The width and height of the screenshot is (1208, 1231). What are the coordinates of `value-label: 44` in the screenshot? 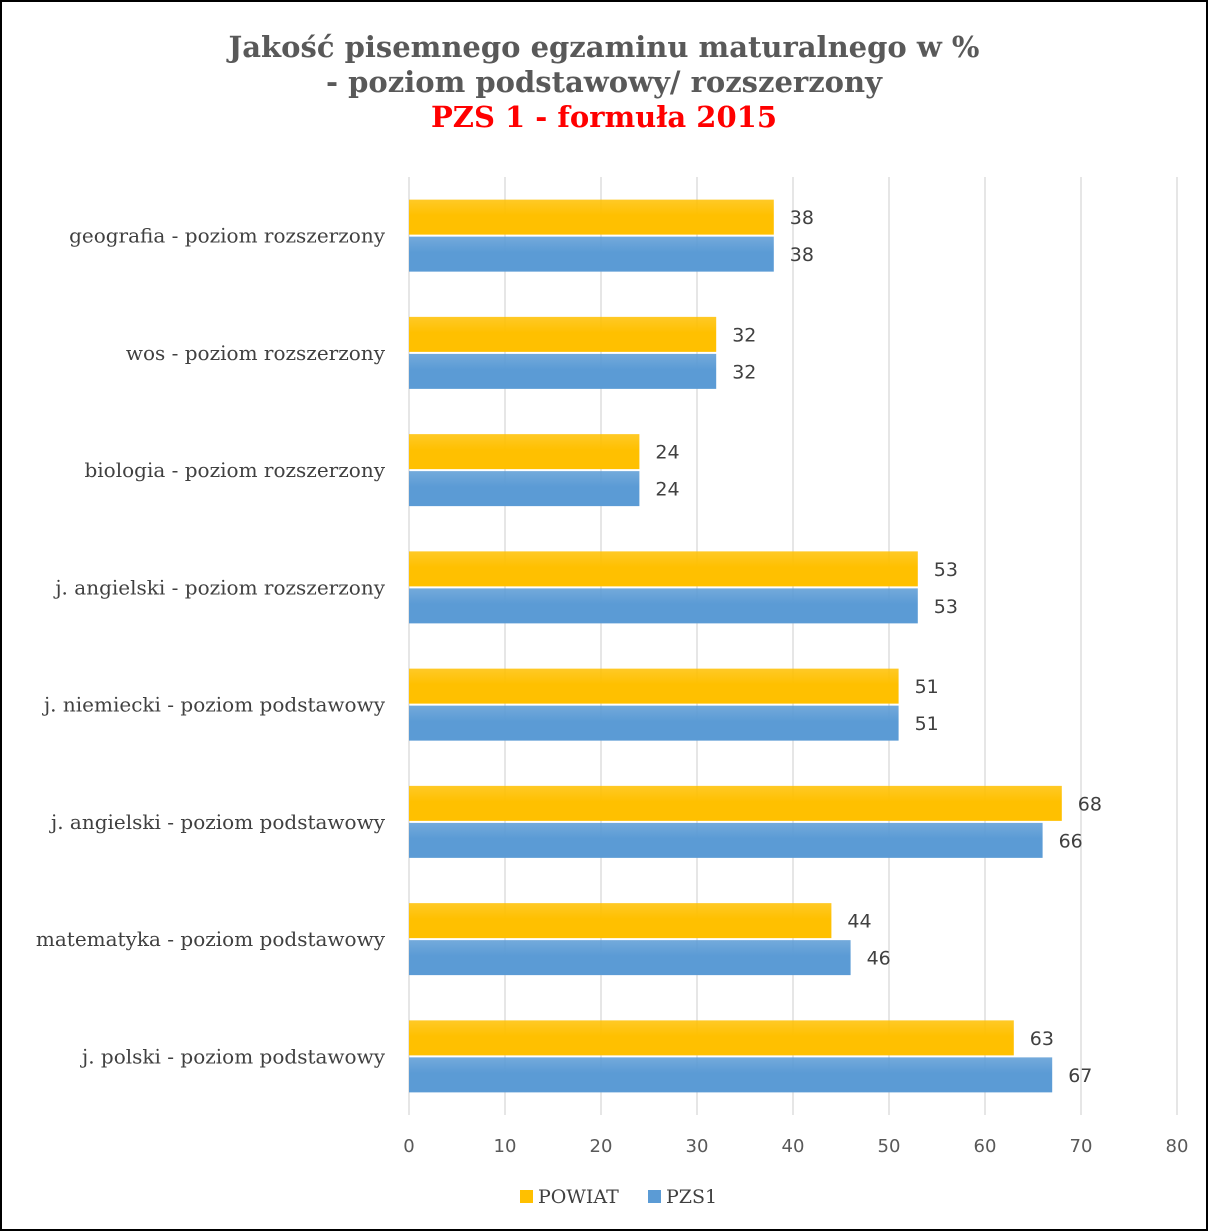 It's located at (859, 922).